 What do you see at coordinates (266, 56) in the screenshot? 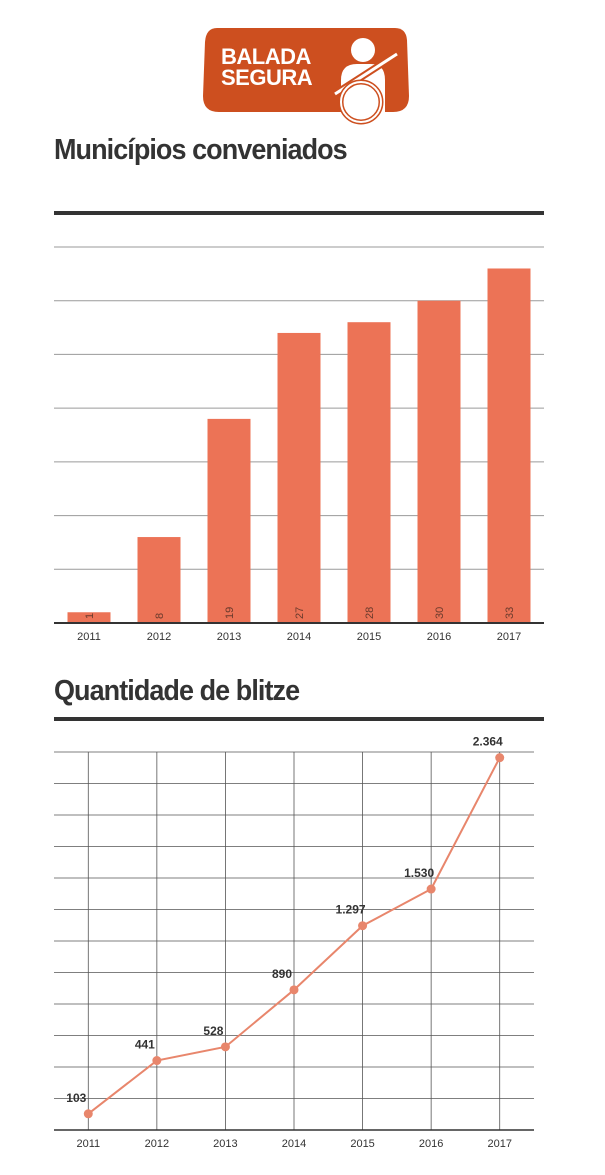
I see `logo-line-1: BALADA` at bounding box center [266, 56].